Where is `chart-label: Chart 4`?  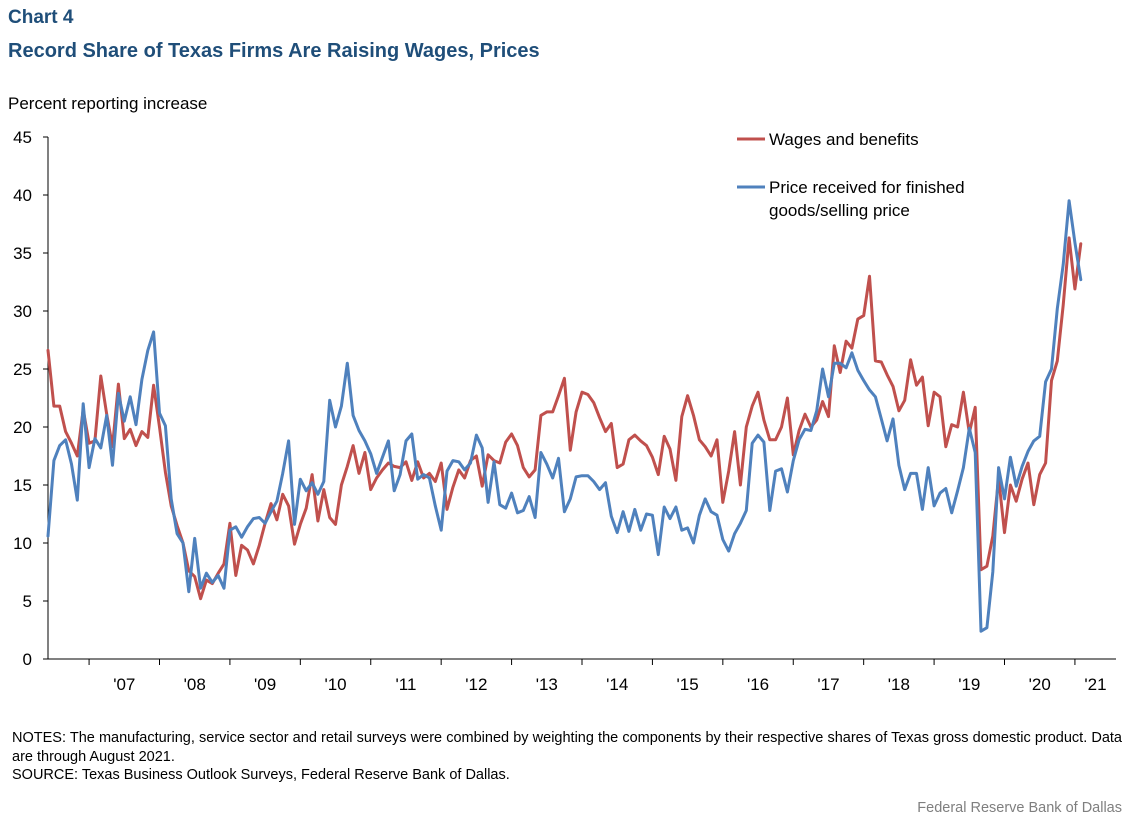 chart-label: Chart 4 is located at coordinates (41, 17).